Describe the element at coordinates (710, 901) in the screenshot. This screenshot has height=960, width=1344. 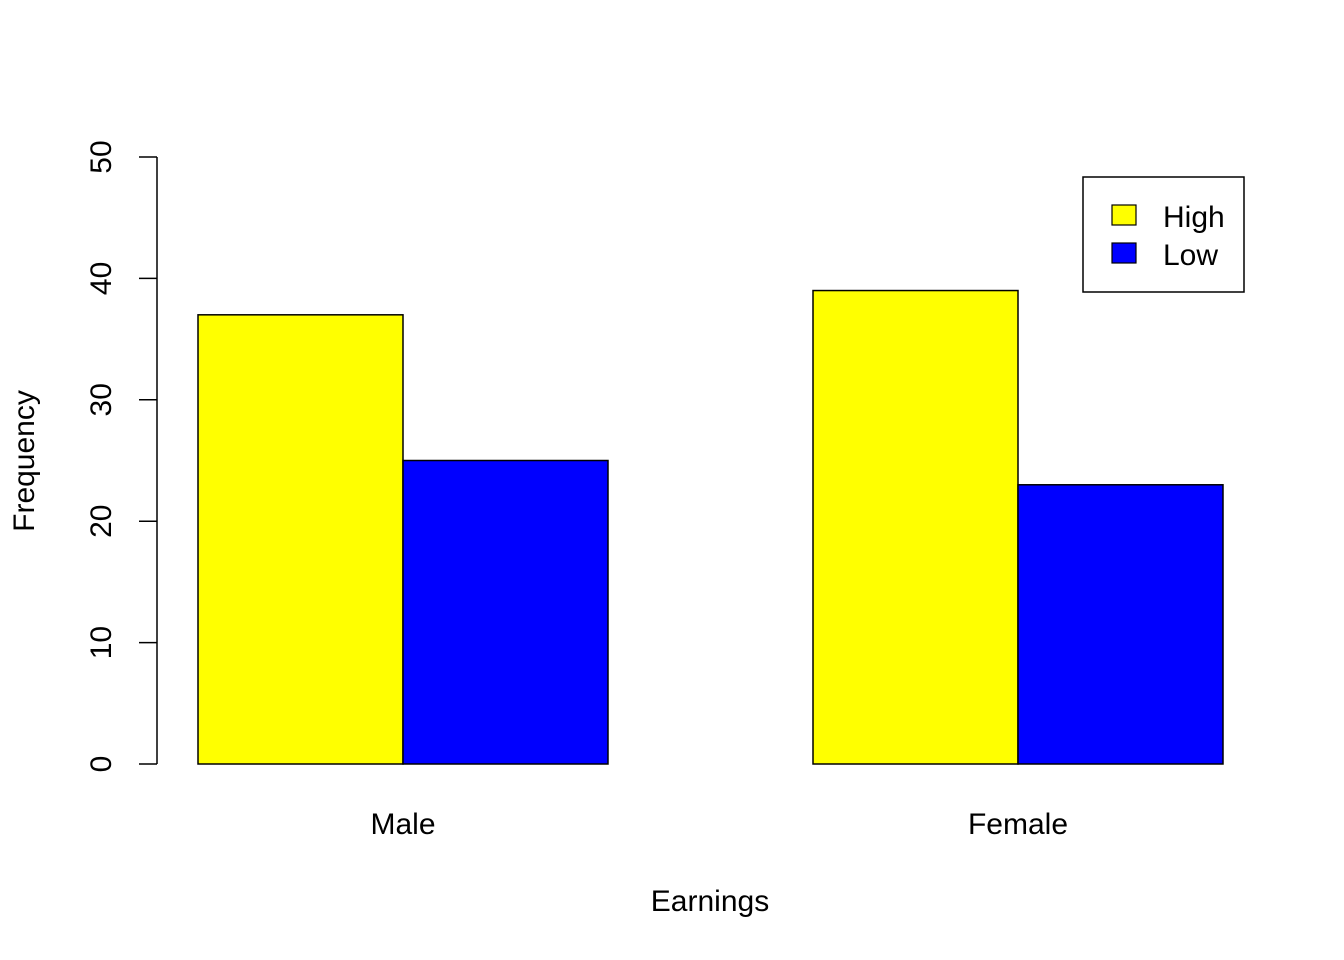
I see `x-axis-title: Earnings` at that location.